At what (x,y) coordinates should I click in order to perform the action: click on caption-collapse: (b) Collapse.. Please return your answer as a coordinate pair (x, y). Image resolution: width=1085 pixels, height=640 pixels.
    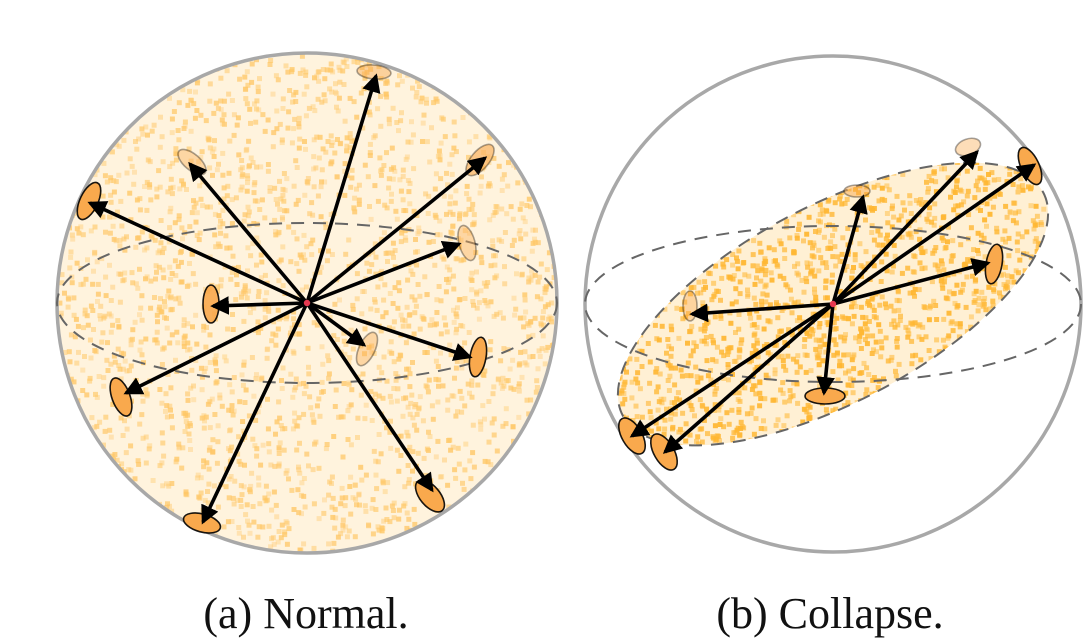
    Looking at the image, I should click on (830, 613).